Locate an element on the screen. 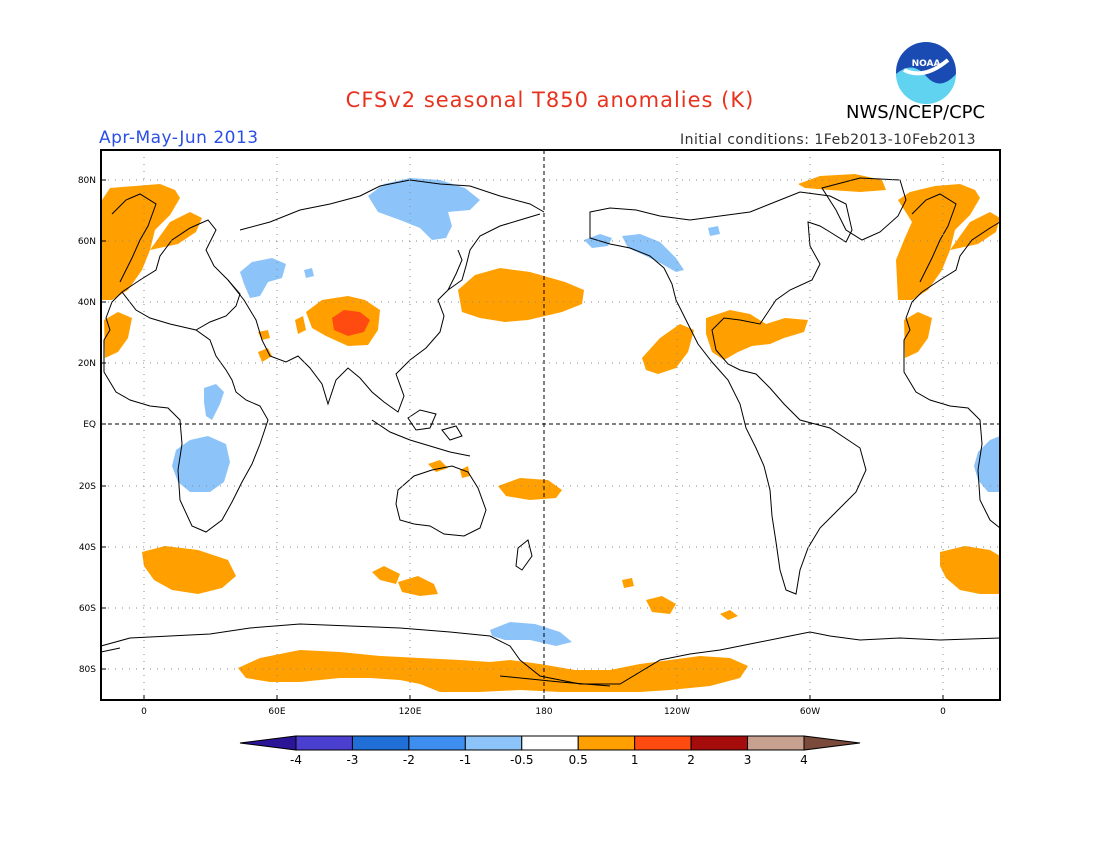  lat-label: 20S is located at coordinates (87, 487).